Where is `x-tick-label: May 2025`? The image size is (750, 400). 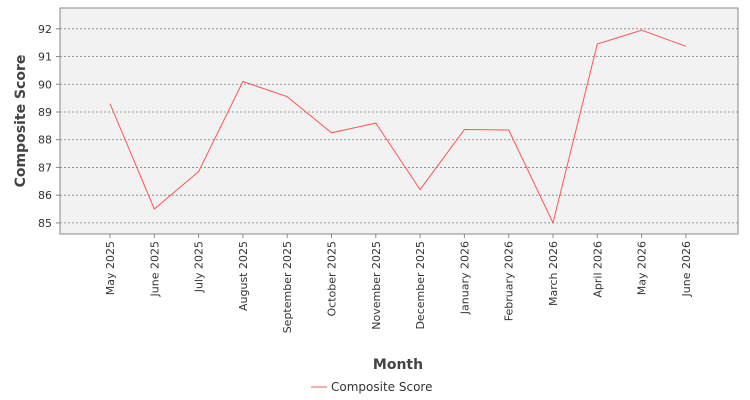
x-tick-label: May 2025 is located at coordinates (110, 268).